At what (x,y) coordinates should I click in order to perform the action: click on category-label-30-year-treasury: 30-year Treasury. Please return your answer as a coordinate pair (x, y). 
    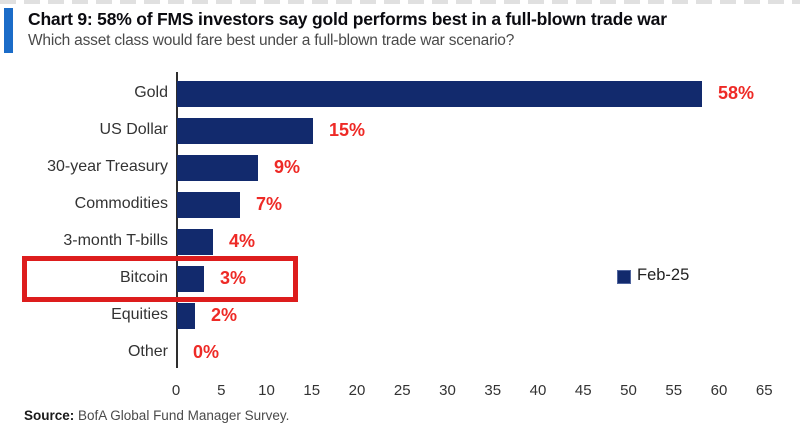
    Looking at the image, I should click on (107, 166).